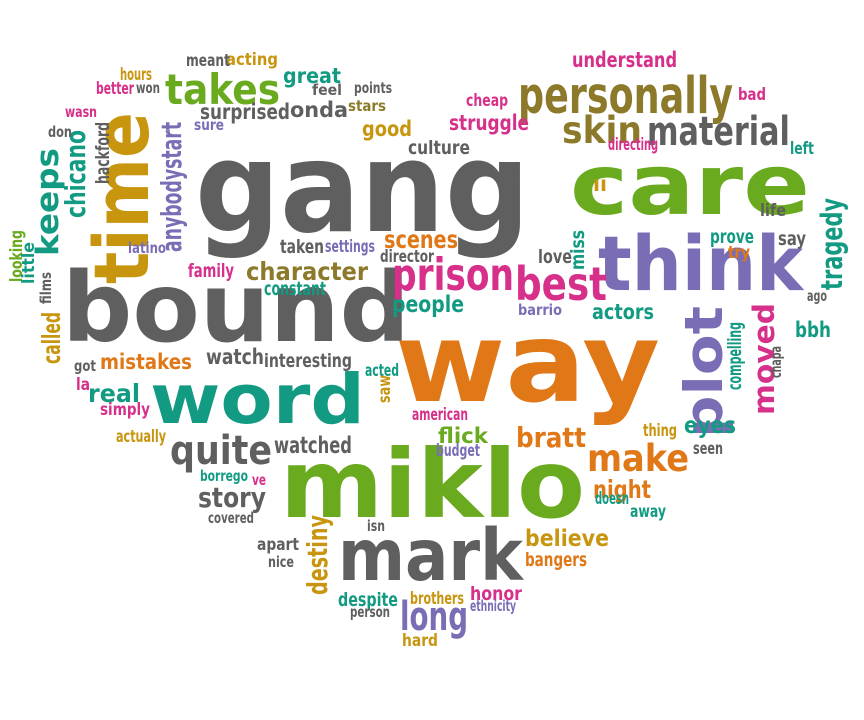  Describe the element at coordinates (350, 246) in the screenshot. I see `word-settings: settings` at that location.